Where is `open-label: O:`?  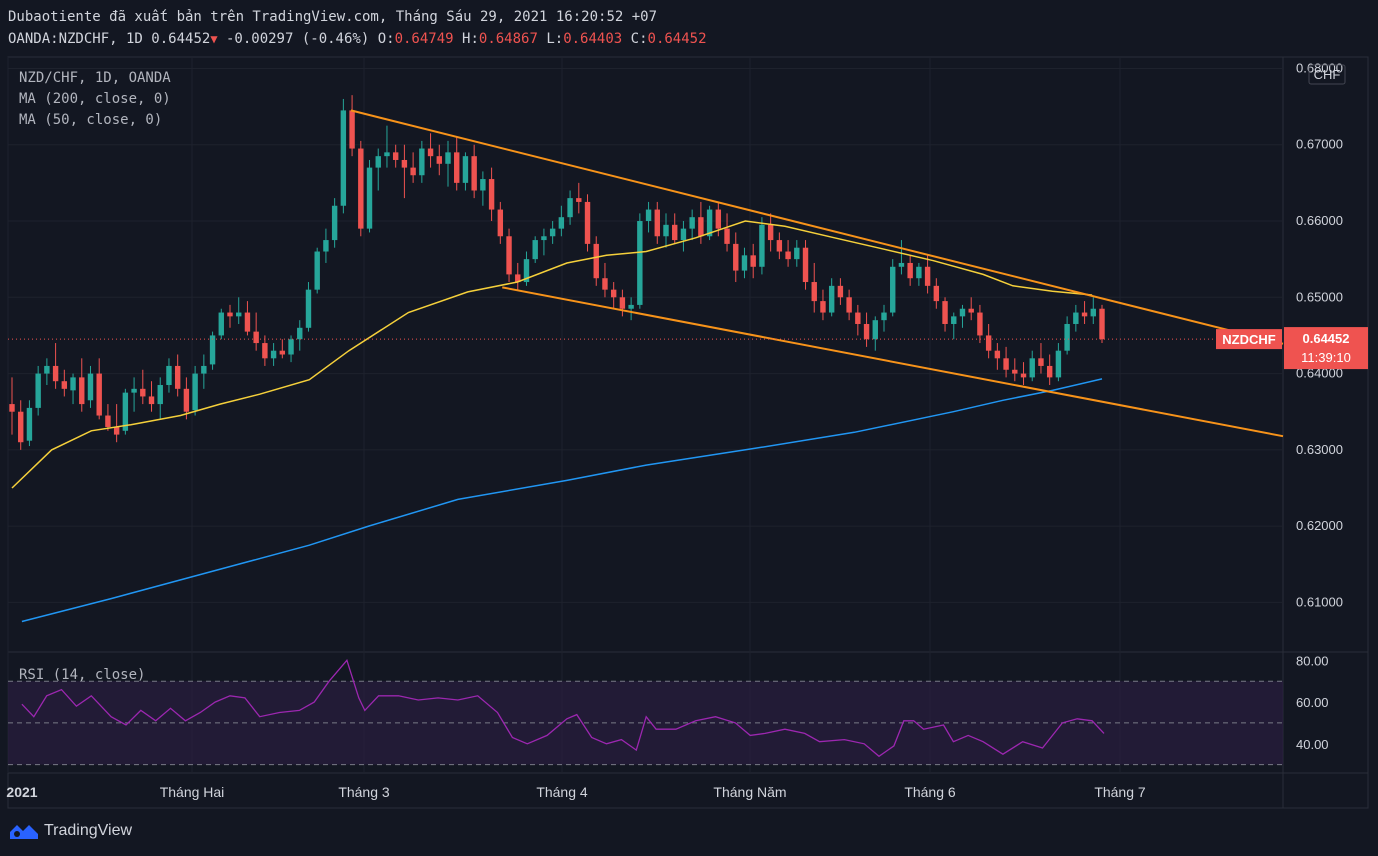
open-label: O: is located at coordinates (386, 39).